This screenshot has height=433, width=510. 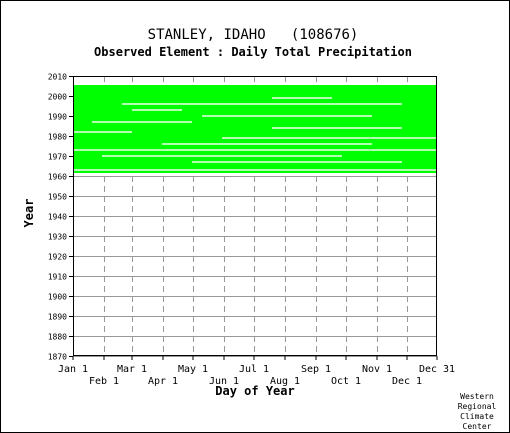 I want to click on x-tick-label: Aug 1, so click(x=285, y=381).